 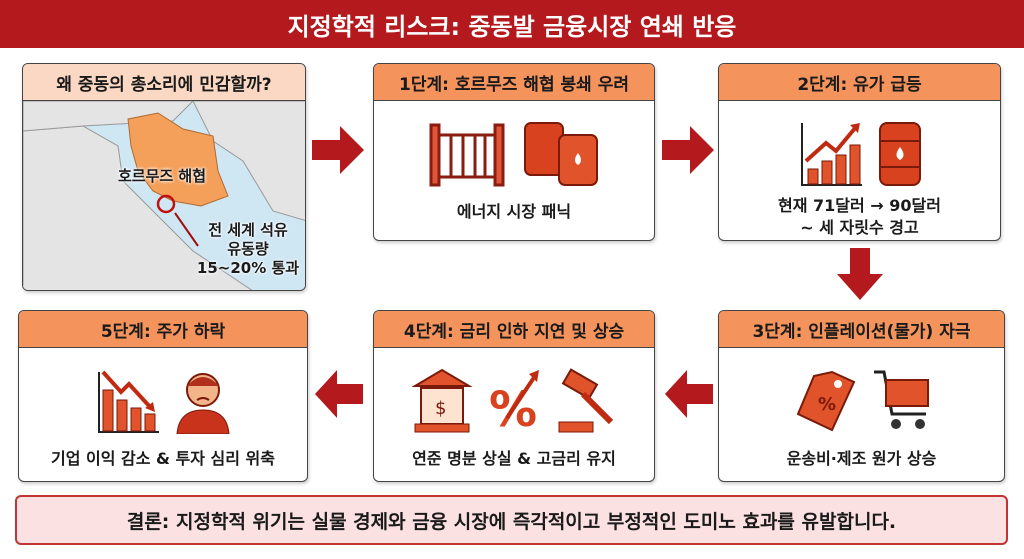 I want to click on caption-line: ~ 세 자릿수 경고, so click(x=859, y=227).